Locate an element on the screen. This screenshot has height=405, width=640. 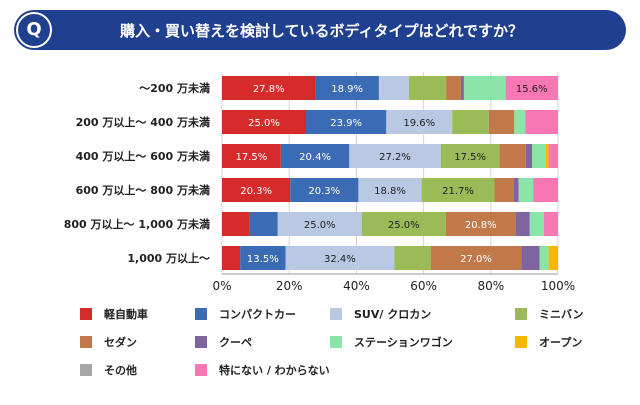
legend-item: 軽自動車 is located at coordinates (114, 314).